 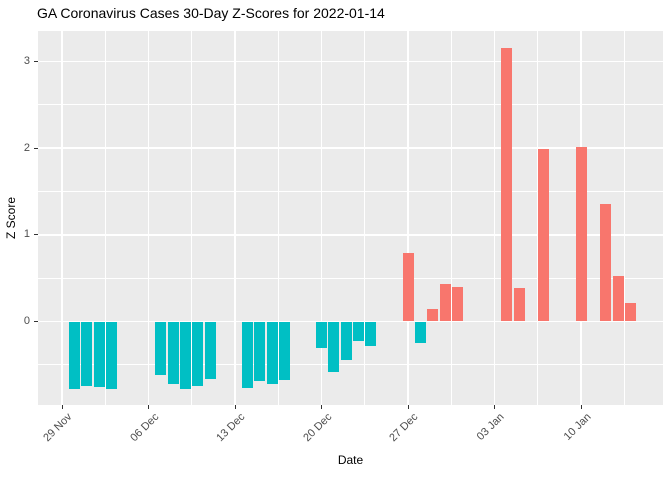 What do you see at coordinates (26, 321) in the screenshot?
I see `y-tick-label: 0` at bounding box center [26, 321].